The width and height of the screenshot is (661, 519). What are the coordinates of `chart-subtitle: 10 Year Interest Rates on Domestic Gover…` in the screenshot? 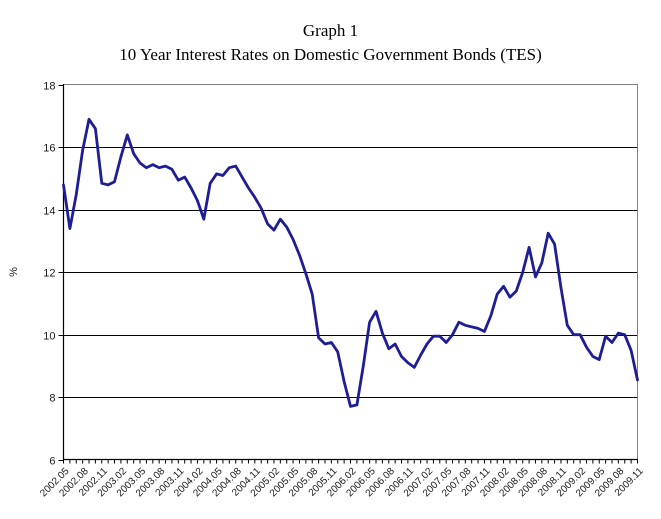 It's located at (330, 54).